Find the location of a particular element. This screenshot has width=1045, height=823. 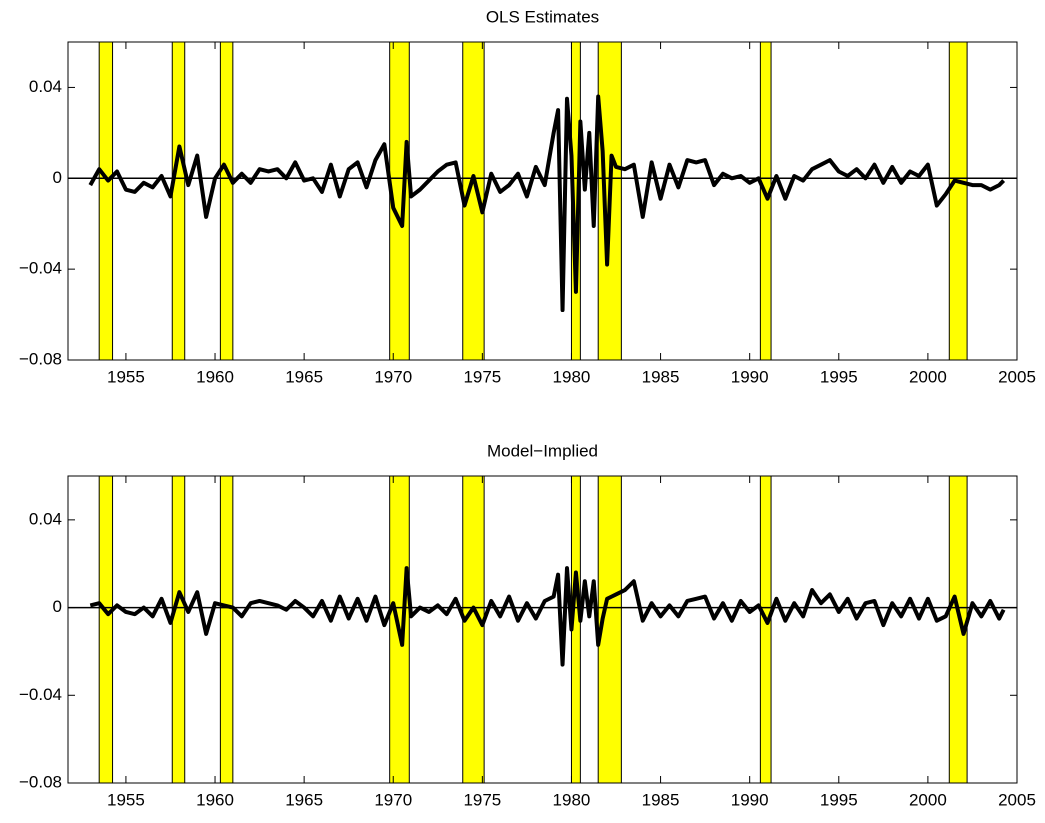

chart-title: OLS Estimates is located at coordinates (542, 16).